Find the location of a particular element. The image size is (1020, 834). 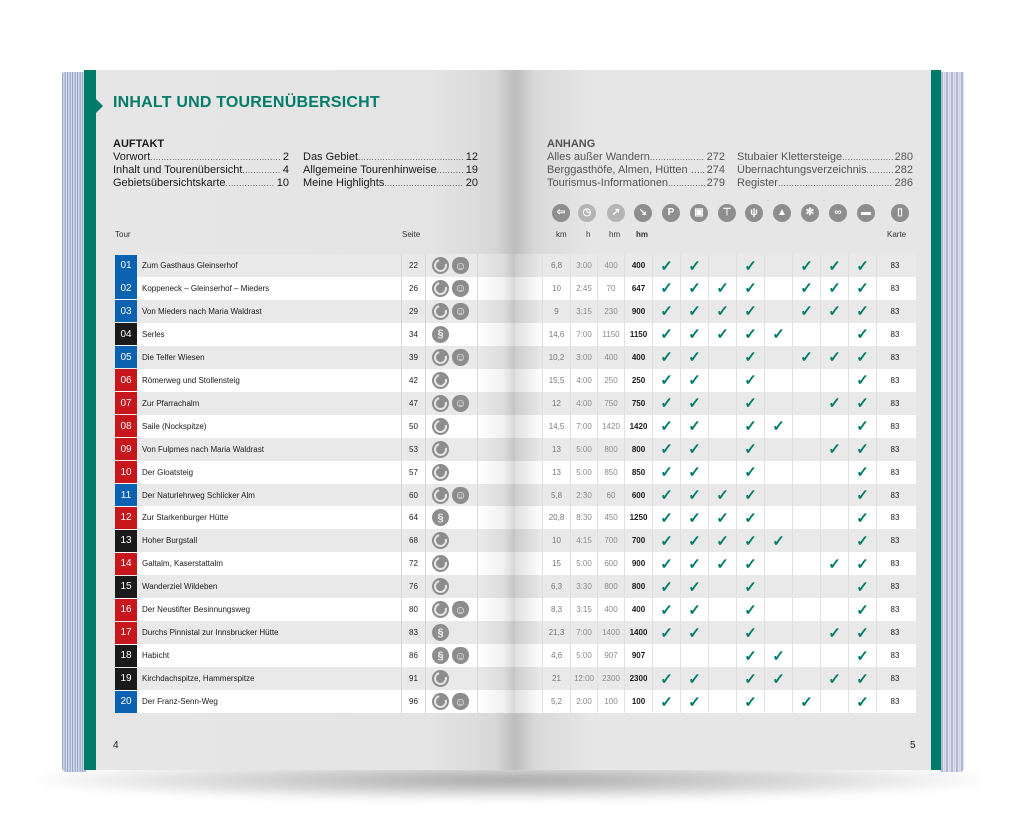

toc-entry: Übernachtungsverzeichnis 282 is located at coordinates (825, 170).